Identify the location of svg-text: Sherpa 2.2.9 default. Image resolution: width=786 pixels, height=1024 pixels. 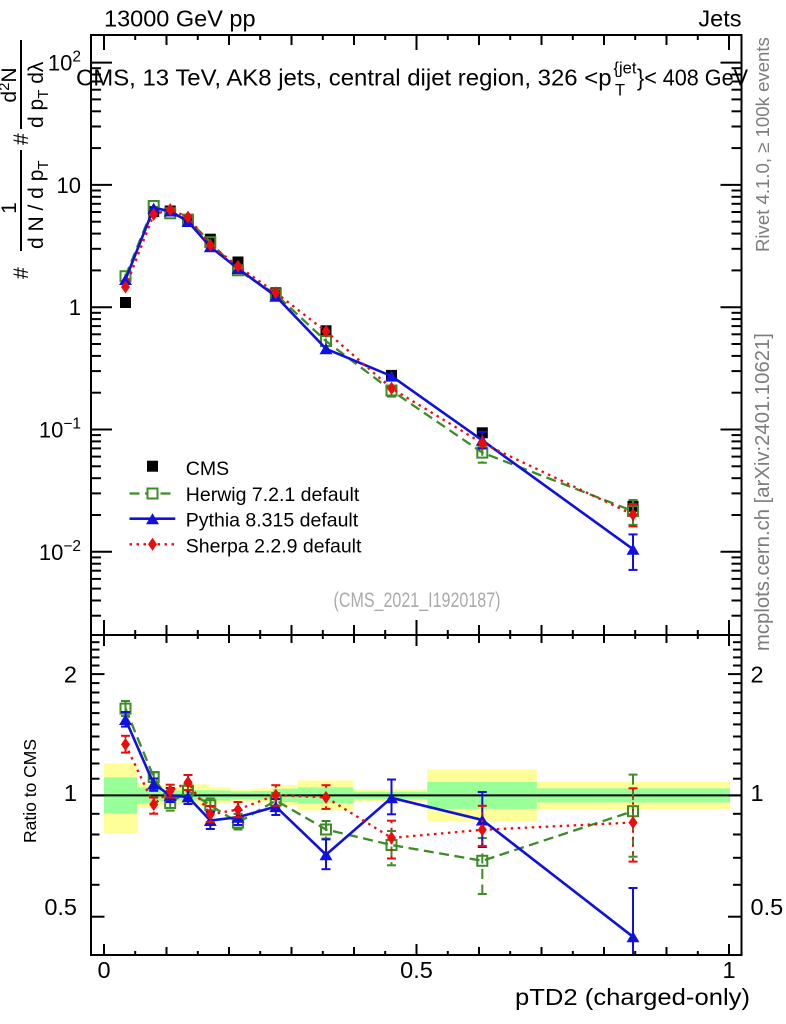
(274, 546).